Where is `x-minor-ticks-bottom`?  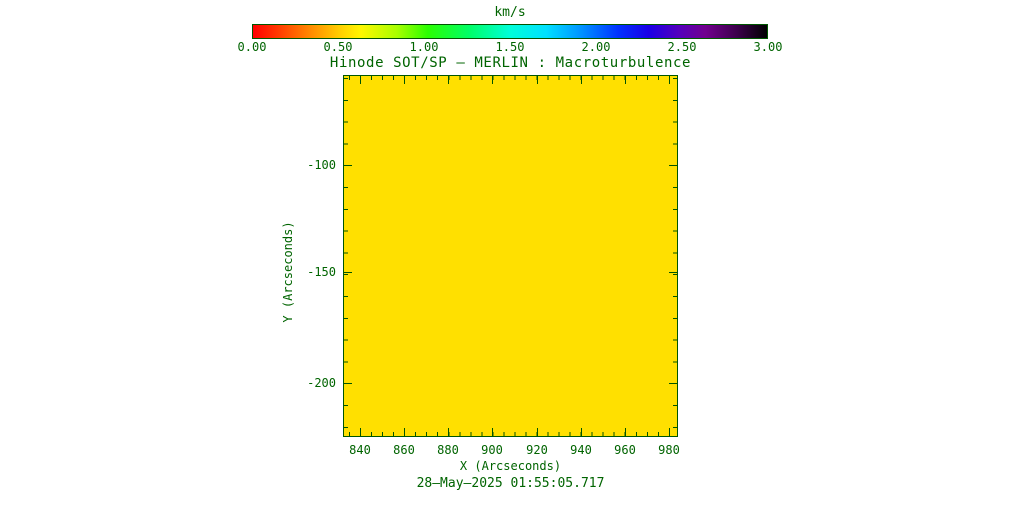
x-minor-ticks-bottom is located at coordinates (511, 434).